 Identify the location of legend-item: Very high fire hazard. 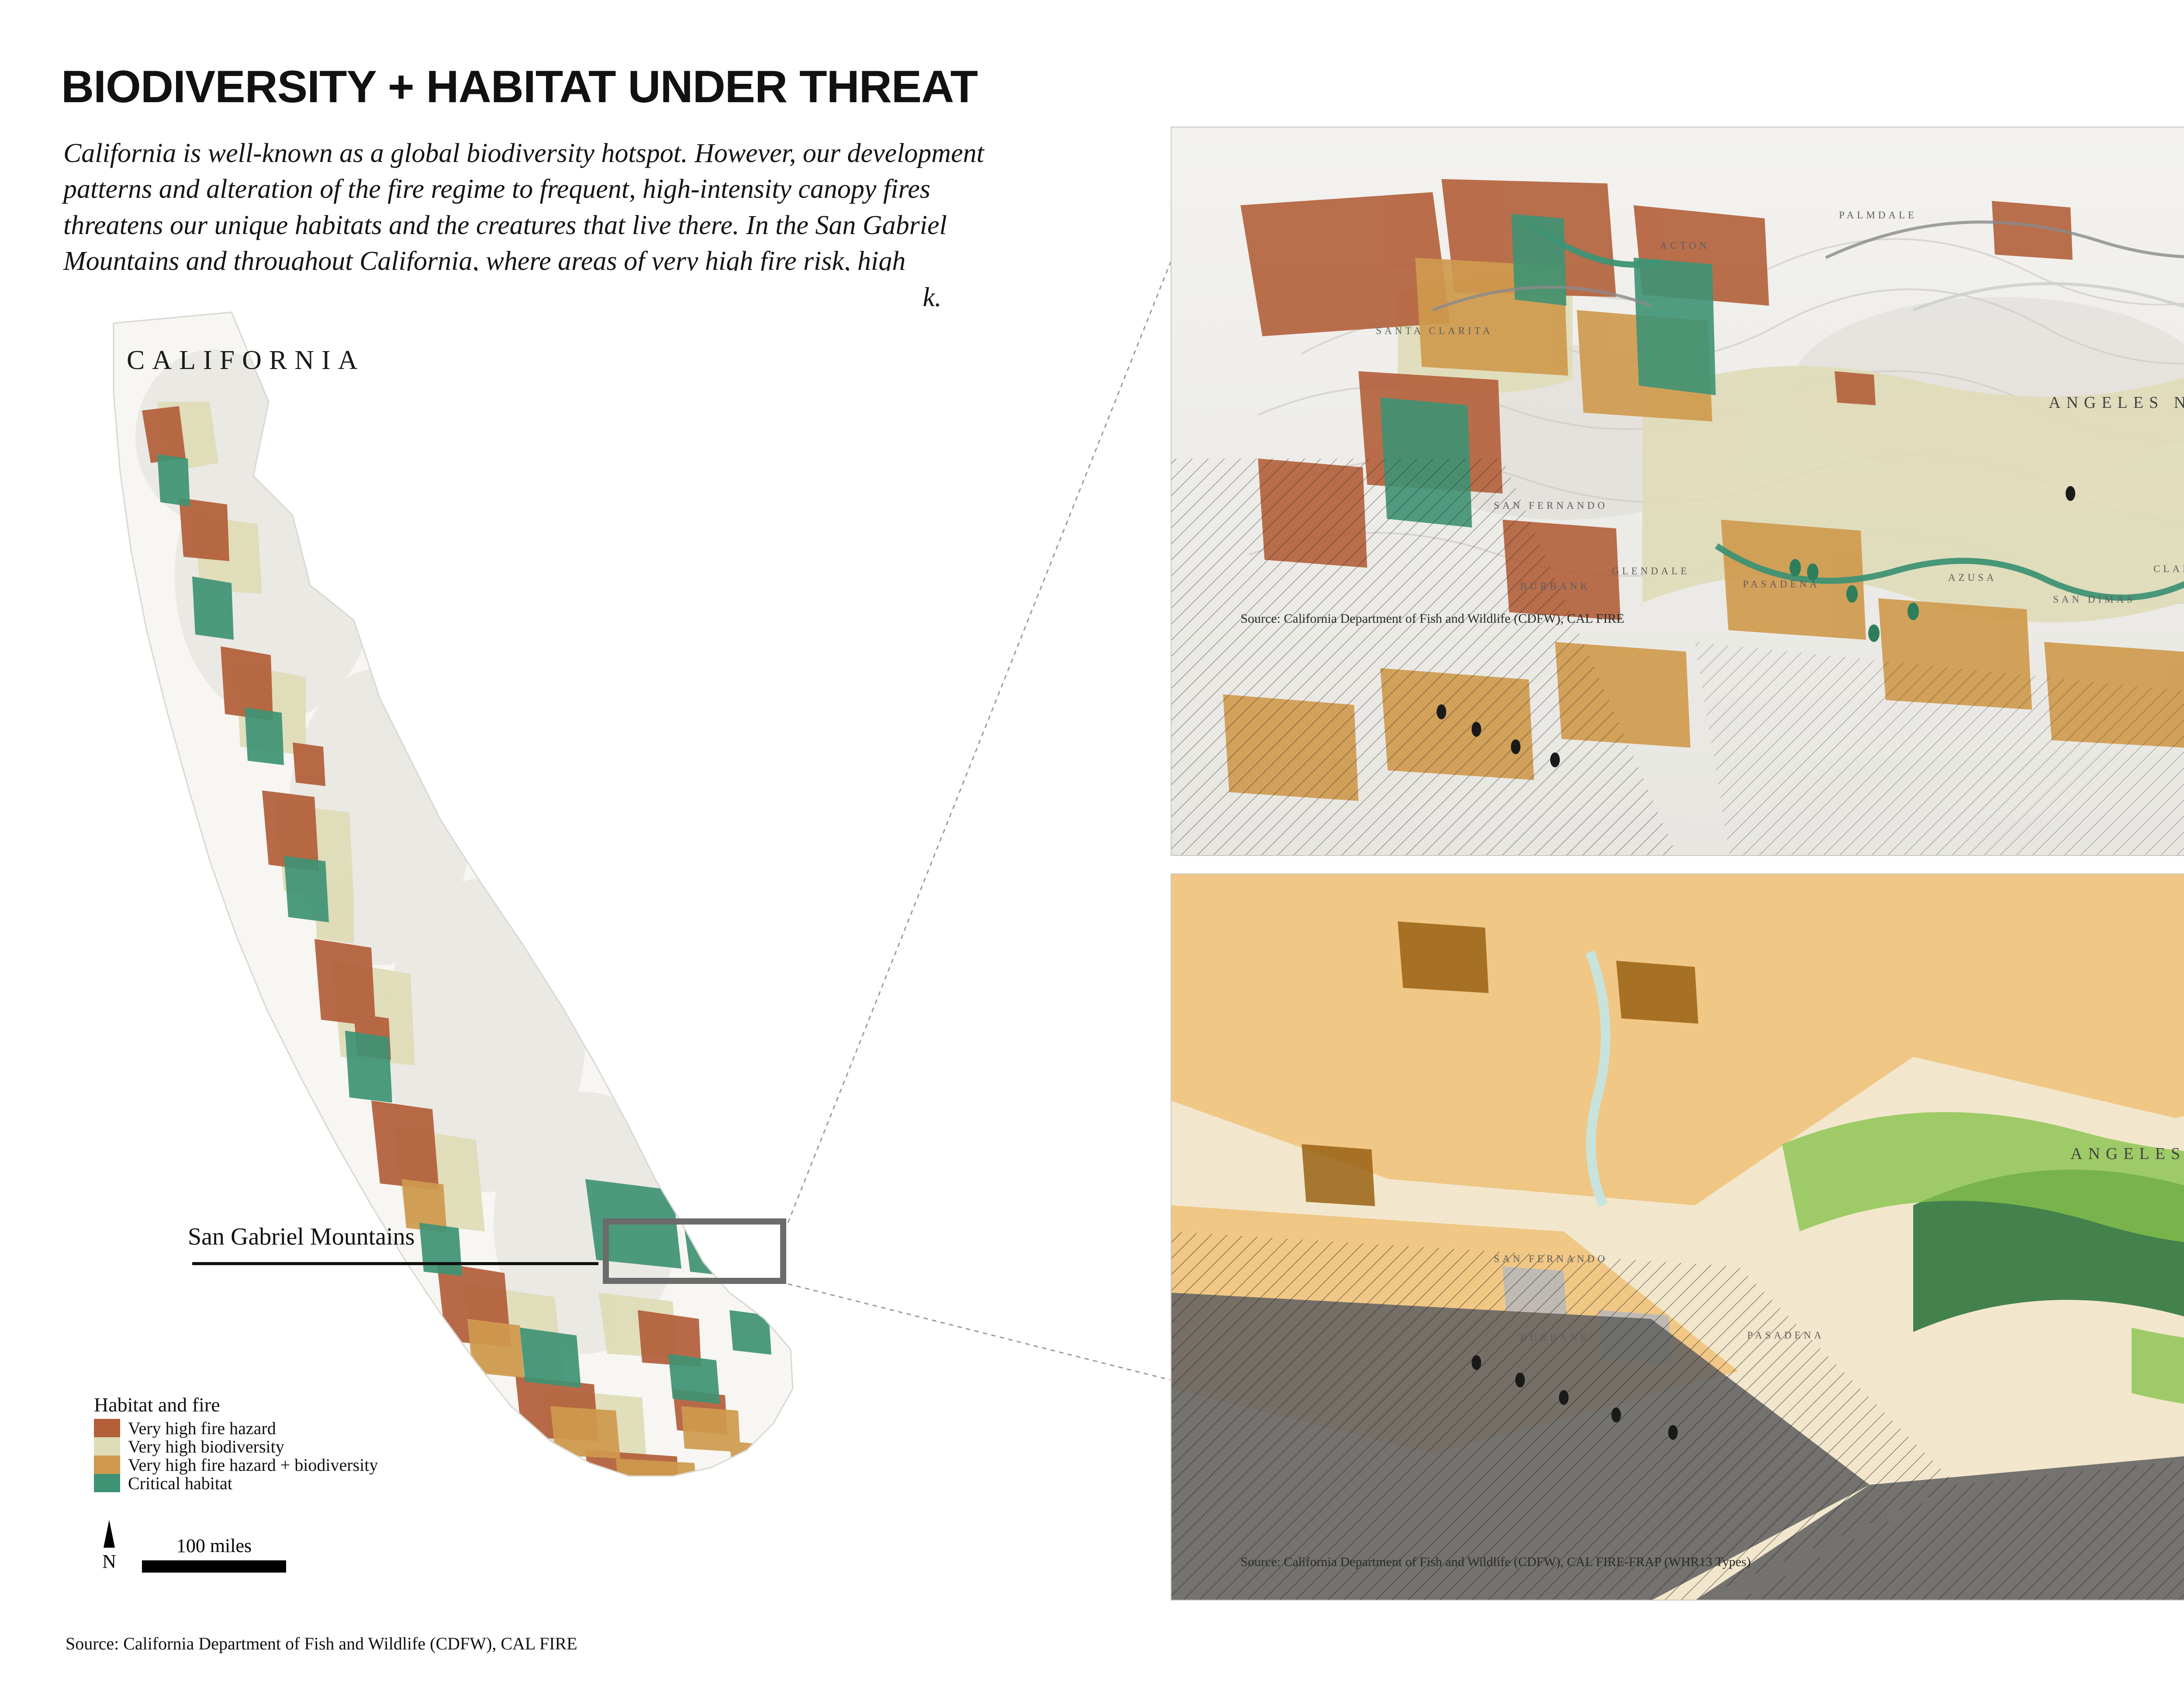
(236, 1428).